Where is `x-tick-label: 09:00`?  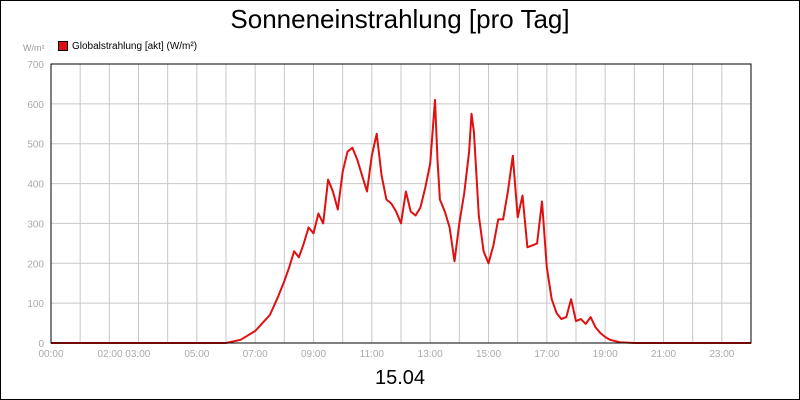 x-tick-label: 09:00 is located at coordinates (313, 354).